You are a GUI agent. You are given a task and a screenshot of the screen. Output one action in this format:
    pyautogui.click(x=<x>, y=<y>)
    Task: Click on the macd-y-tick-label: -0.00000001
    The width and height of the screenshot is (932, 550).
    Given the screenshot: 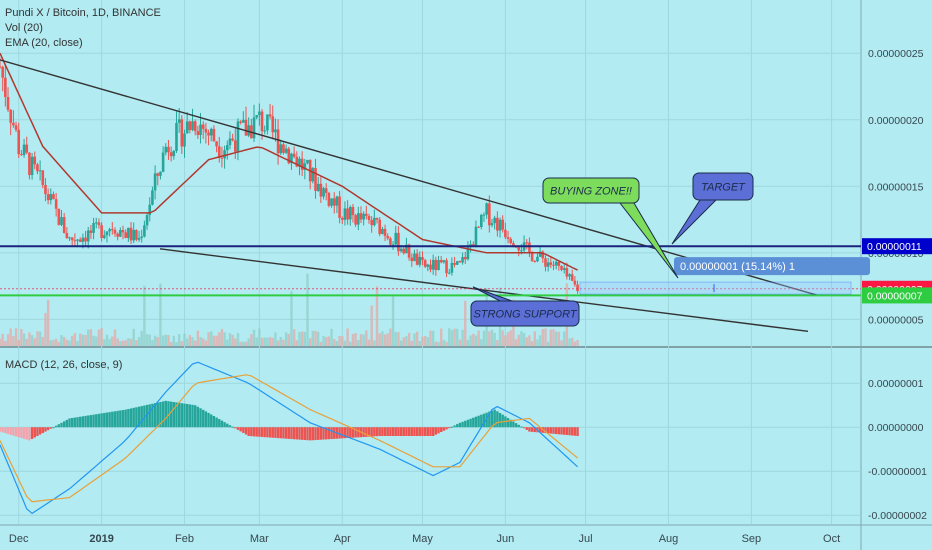 What is the action you would take?
    pyautogui.click(x=897, y=472)
    